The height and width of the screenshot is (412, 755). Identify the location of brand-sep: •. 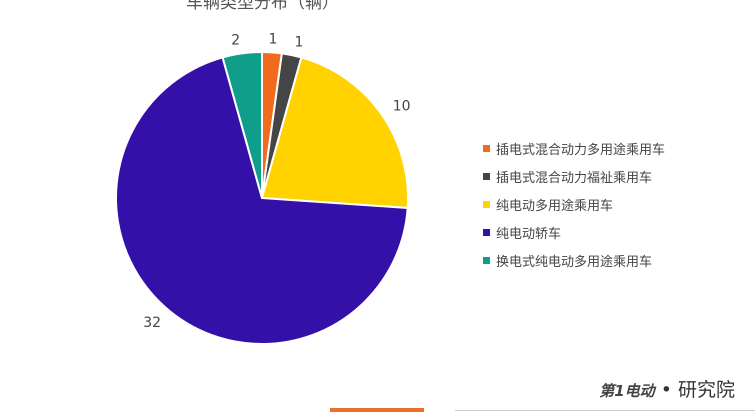
(666, 390).